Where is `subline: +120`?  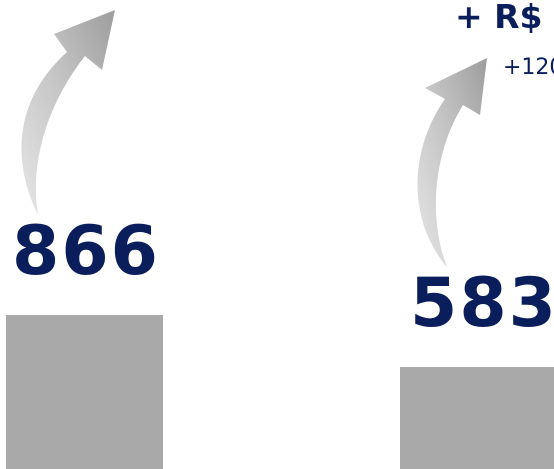
subline: +120 is located at coordinates (528, 67).